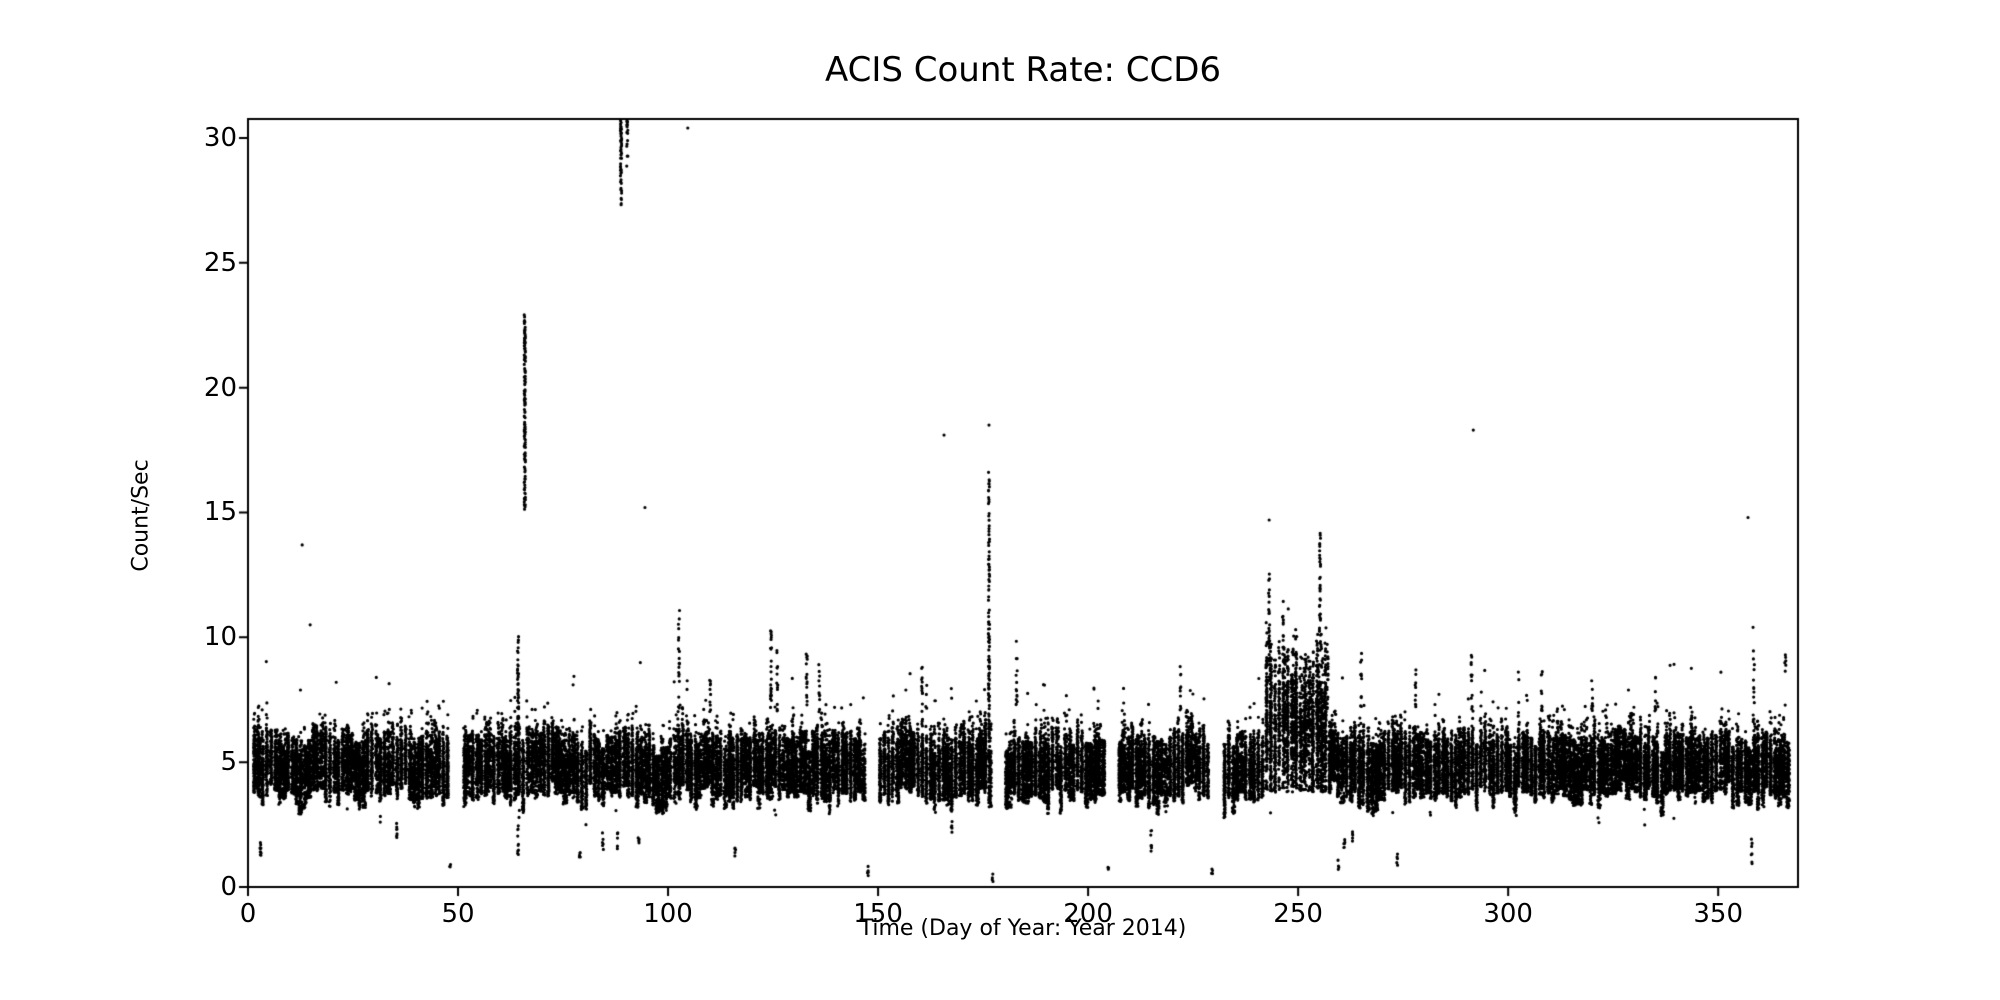 The width and height of the screenshot is (2000, 1000). I want to click on x-axis-label: Time (Day of Year: Year 2014), so click(1023, 928).